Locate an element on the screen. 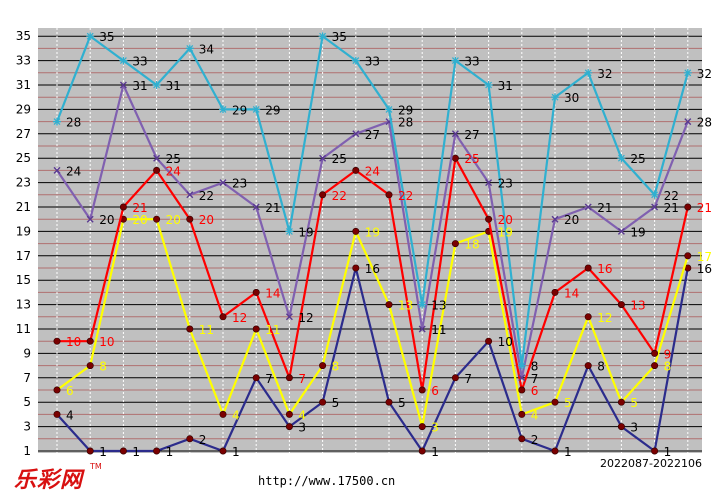  y-tick-label: 11 is located at coordinates (23, 329).